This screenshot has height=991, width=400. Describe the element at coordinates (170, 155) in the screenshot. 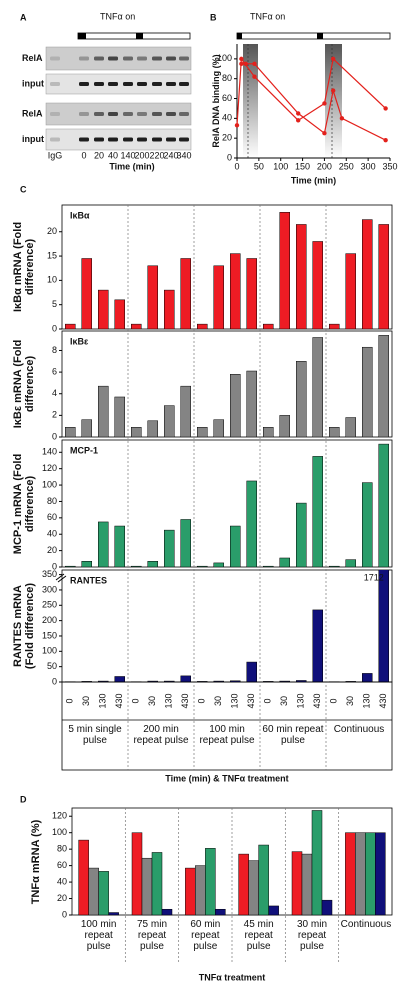

I see `lane-label: 240` at that location.